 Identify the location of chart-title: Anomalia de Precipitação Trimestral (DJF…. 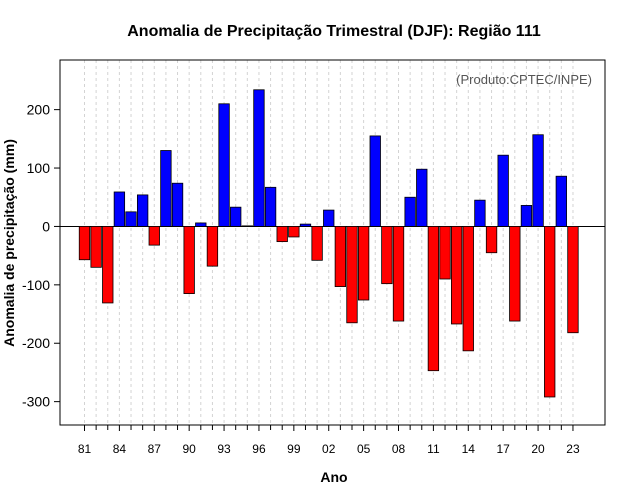
(334, 31).